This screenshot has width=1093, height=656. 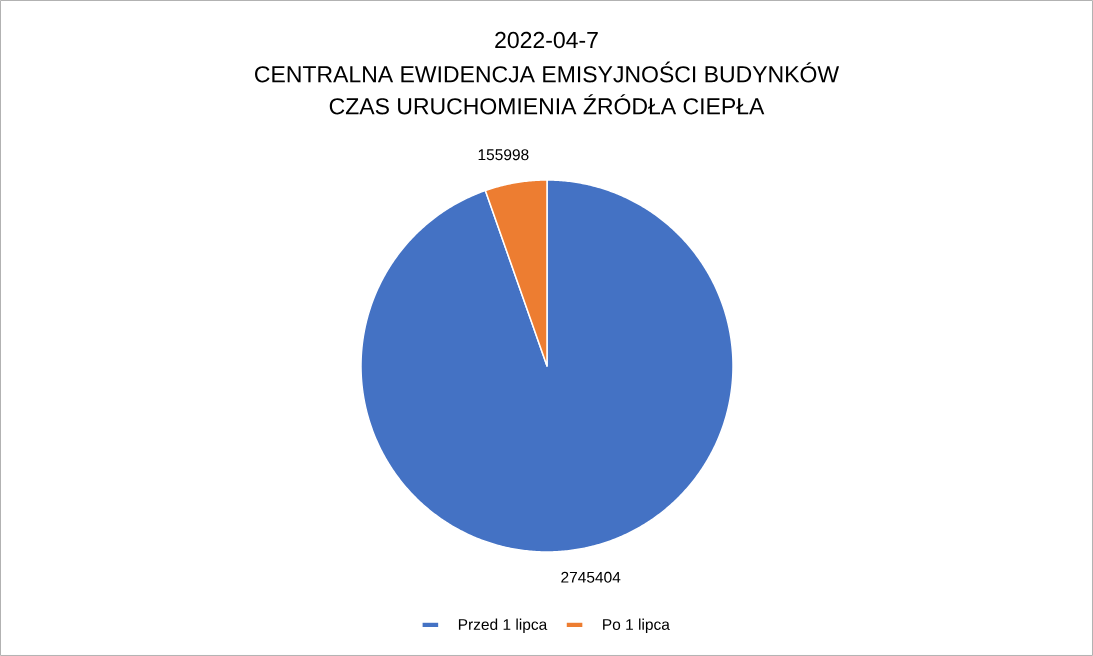 What do you see at coordinates (547, 88) in the screenshot?
I see `chart-subtitle: CENTRALNA EWIDENCJA EMISYJNOŚCI BUDYNKÓW CZAS URUCHOMIENIA ŹRÓDŁA CIEPŁA` at bounding box center [547, 88].